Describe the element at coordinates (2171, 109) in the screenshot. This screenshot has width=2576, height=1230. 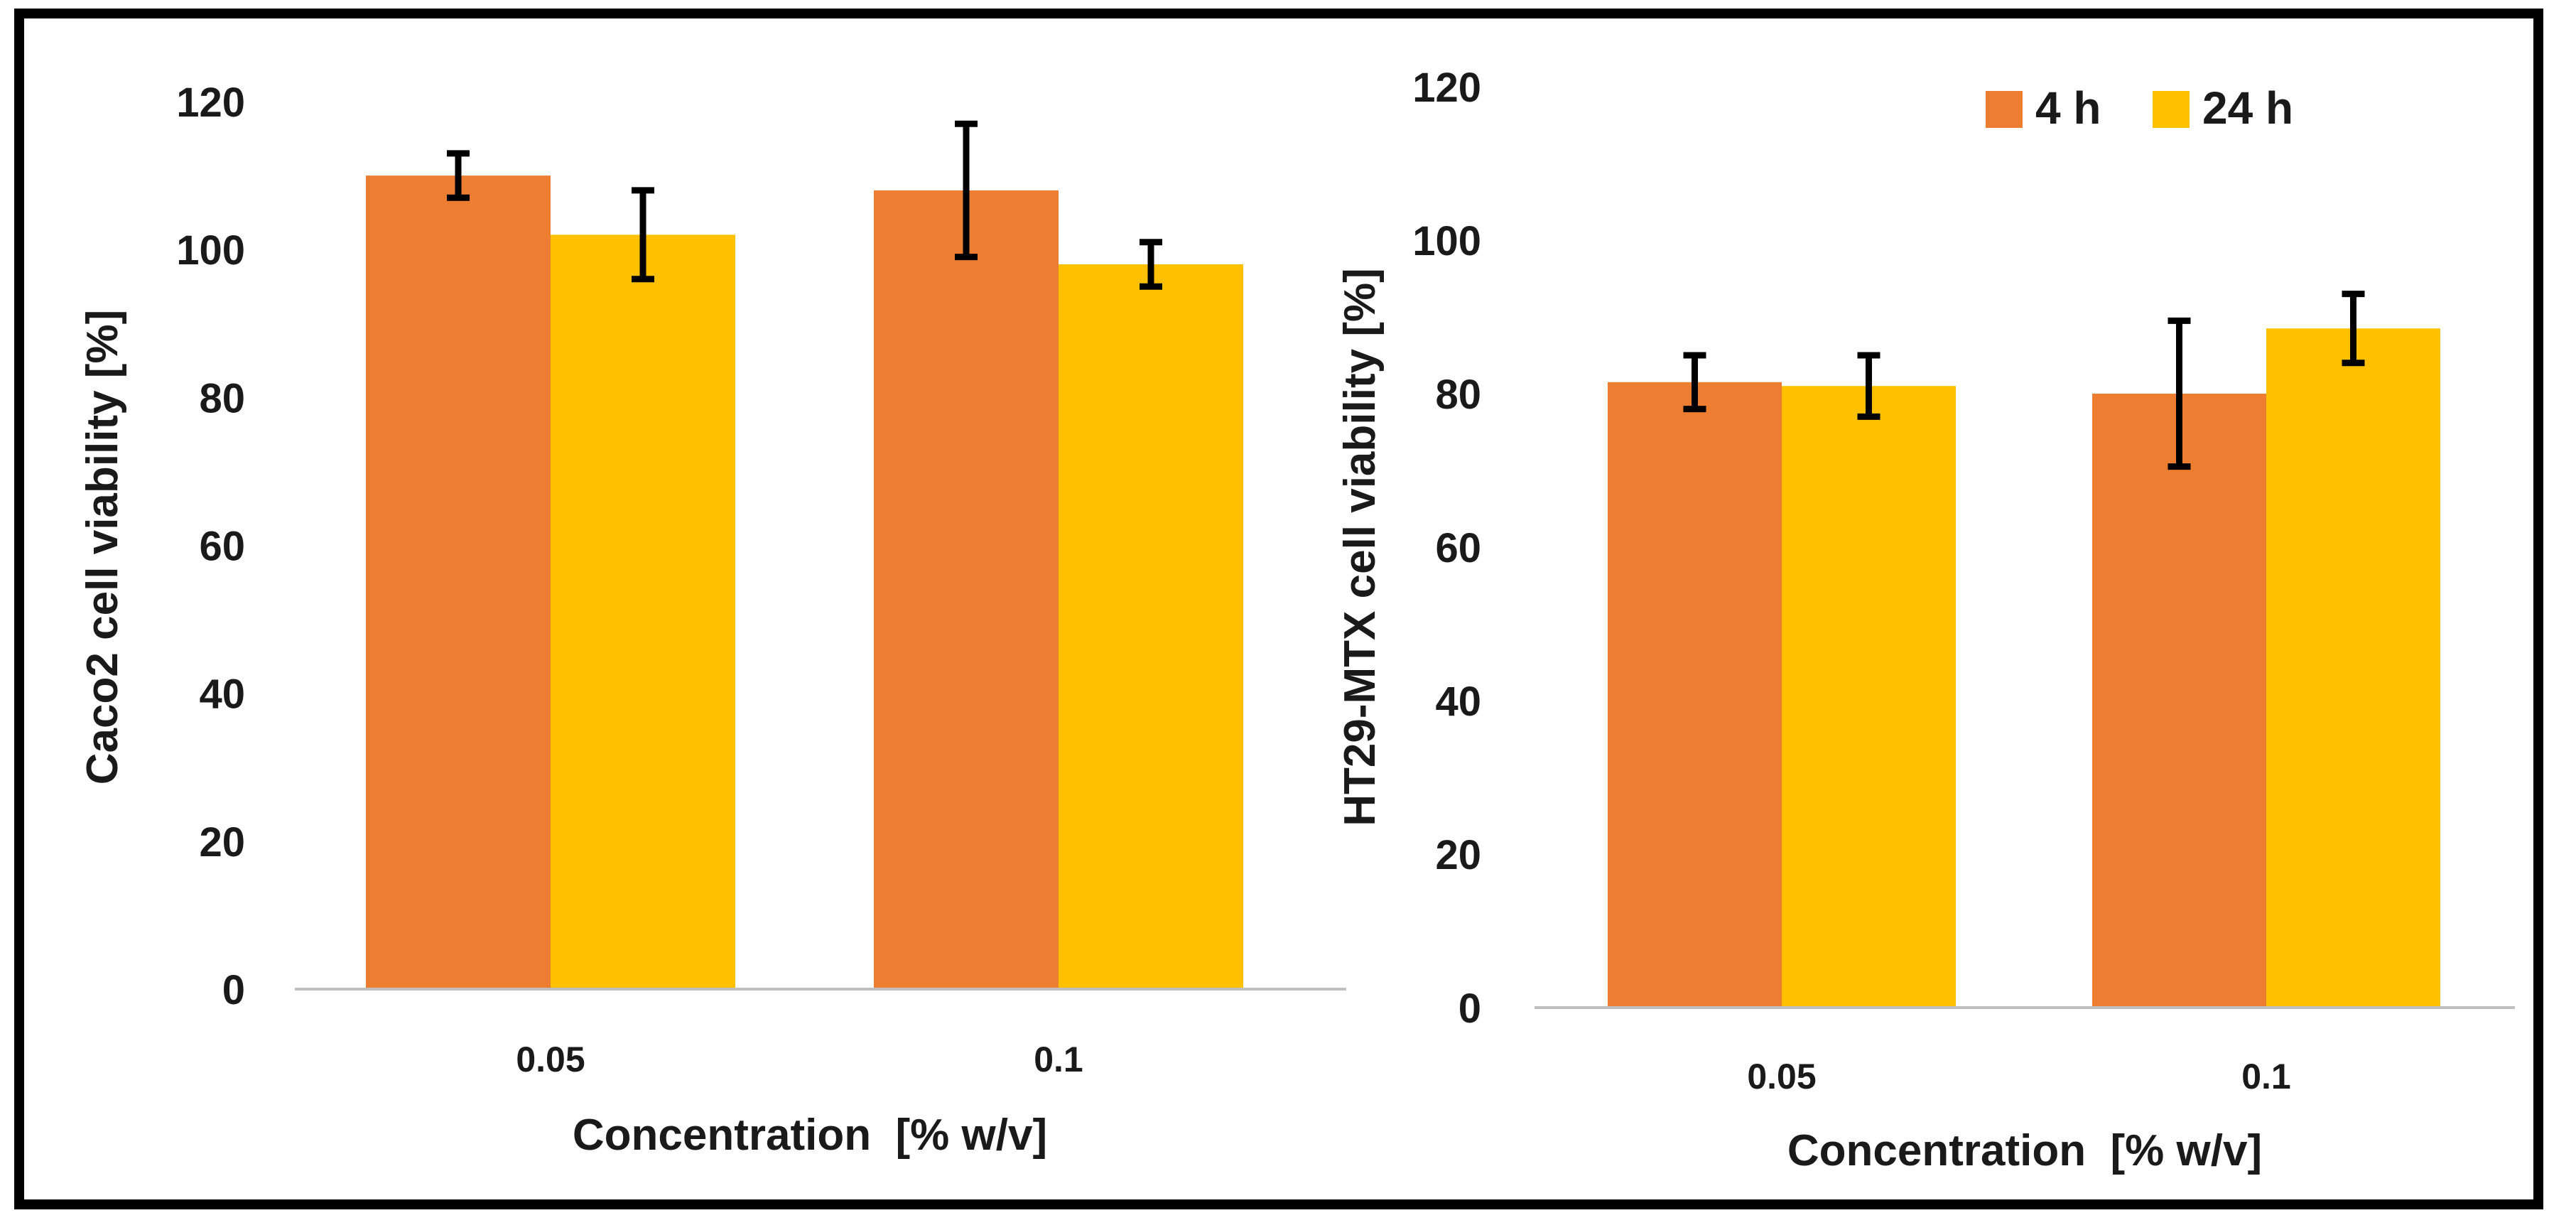
I see `legend-swatch-24h` at that location.